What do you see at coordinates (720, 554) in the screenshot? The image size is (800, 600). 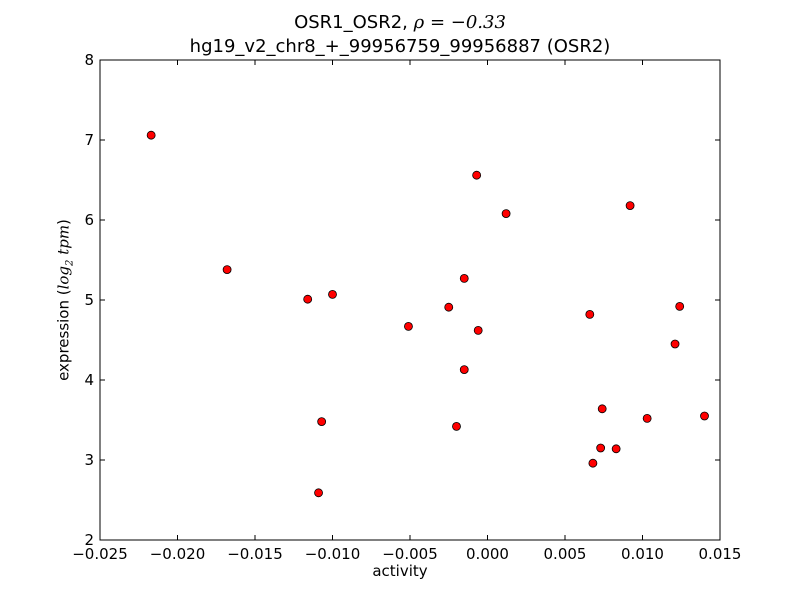 I see `x-tick-label: 0.015` at bounding box center [720, 554].